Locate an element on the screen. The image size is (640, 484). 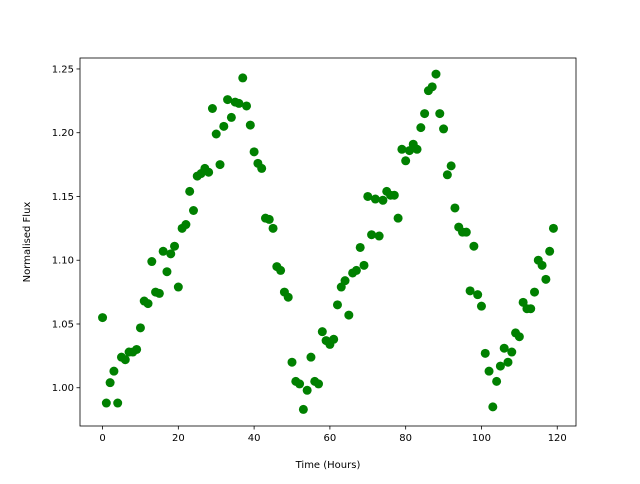
x-tick-label: 0 is located at coordinates (102, 438).